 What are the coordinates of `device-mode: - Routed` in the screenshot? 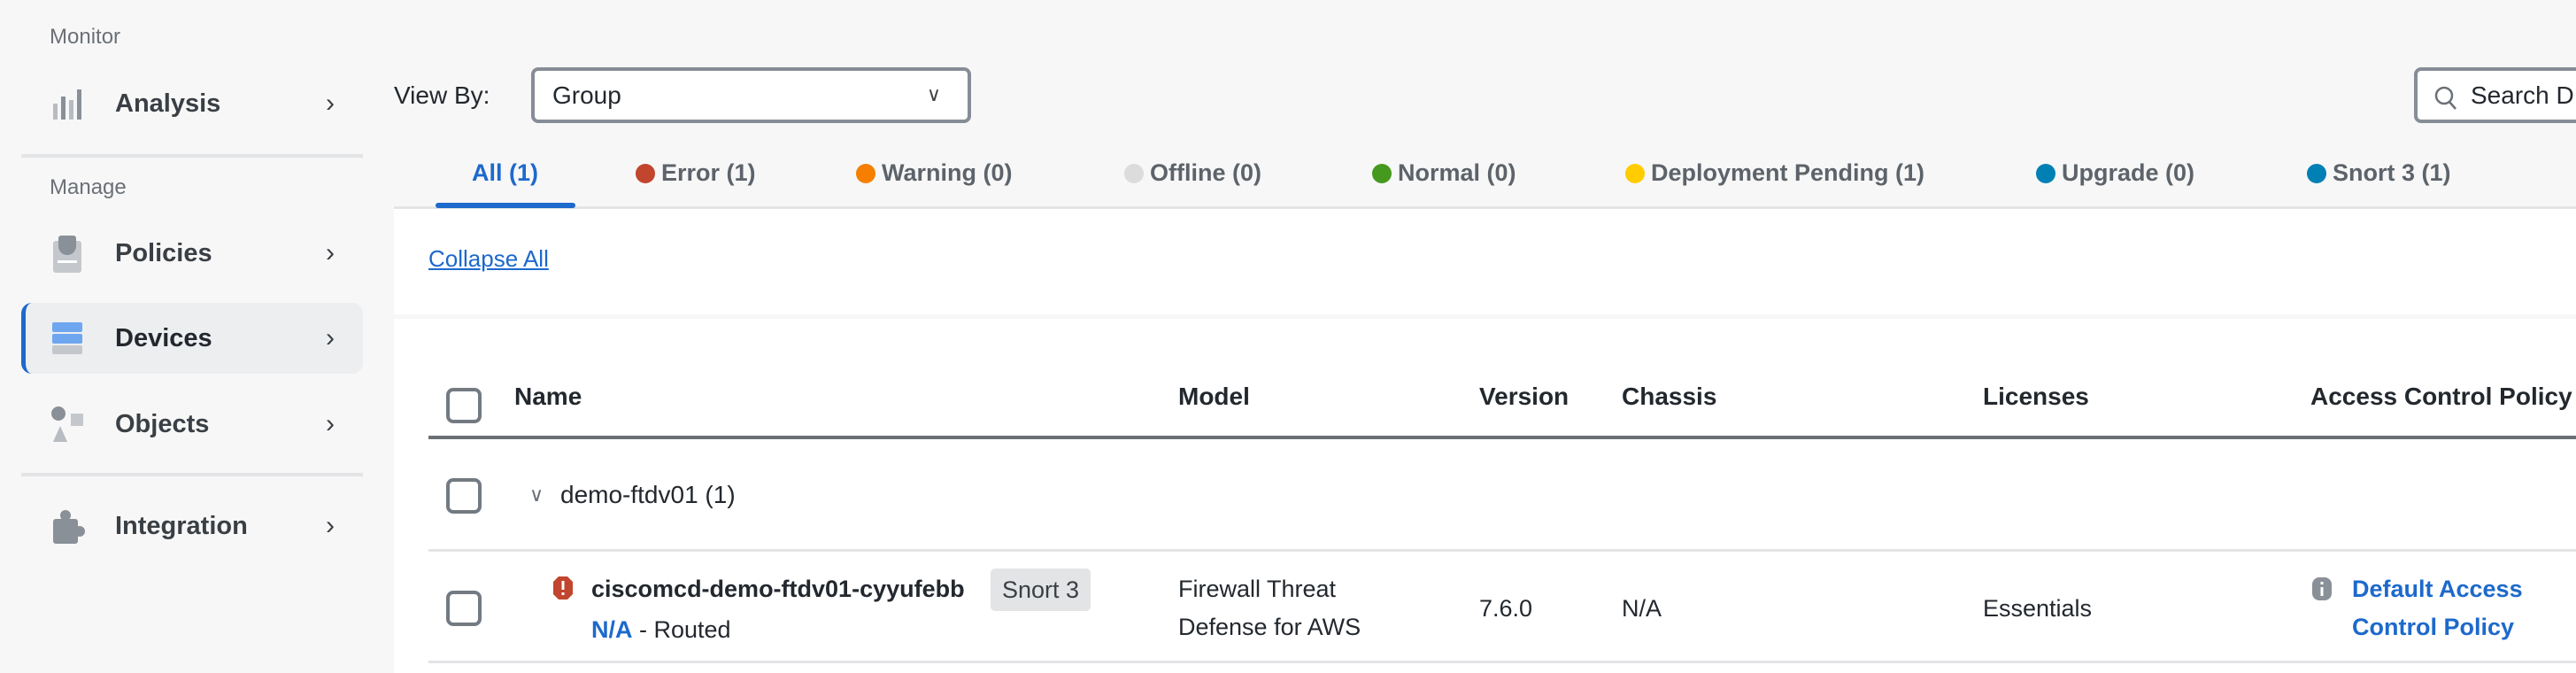 It's located at (681, 630).